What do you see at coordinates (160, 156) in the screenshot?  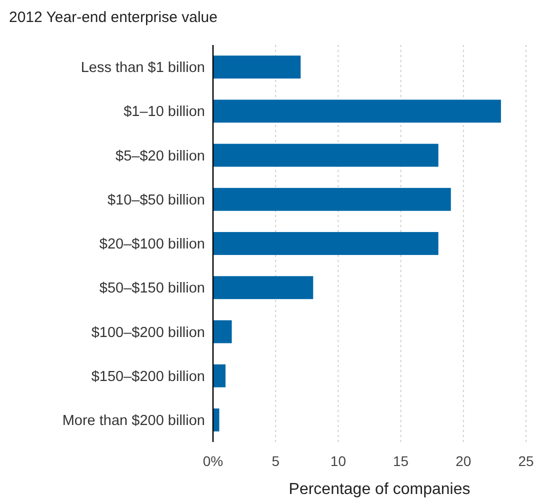 I see `y-tick-label: $5–$20 billion` at bounding box center [160, 156].